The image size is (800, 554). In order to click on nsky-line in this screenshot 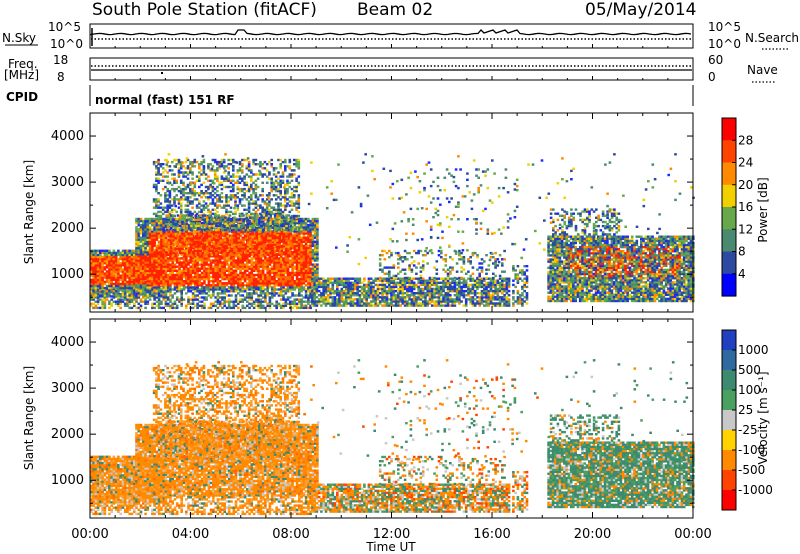, I will do `click(391, 32)`.